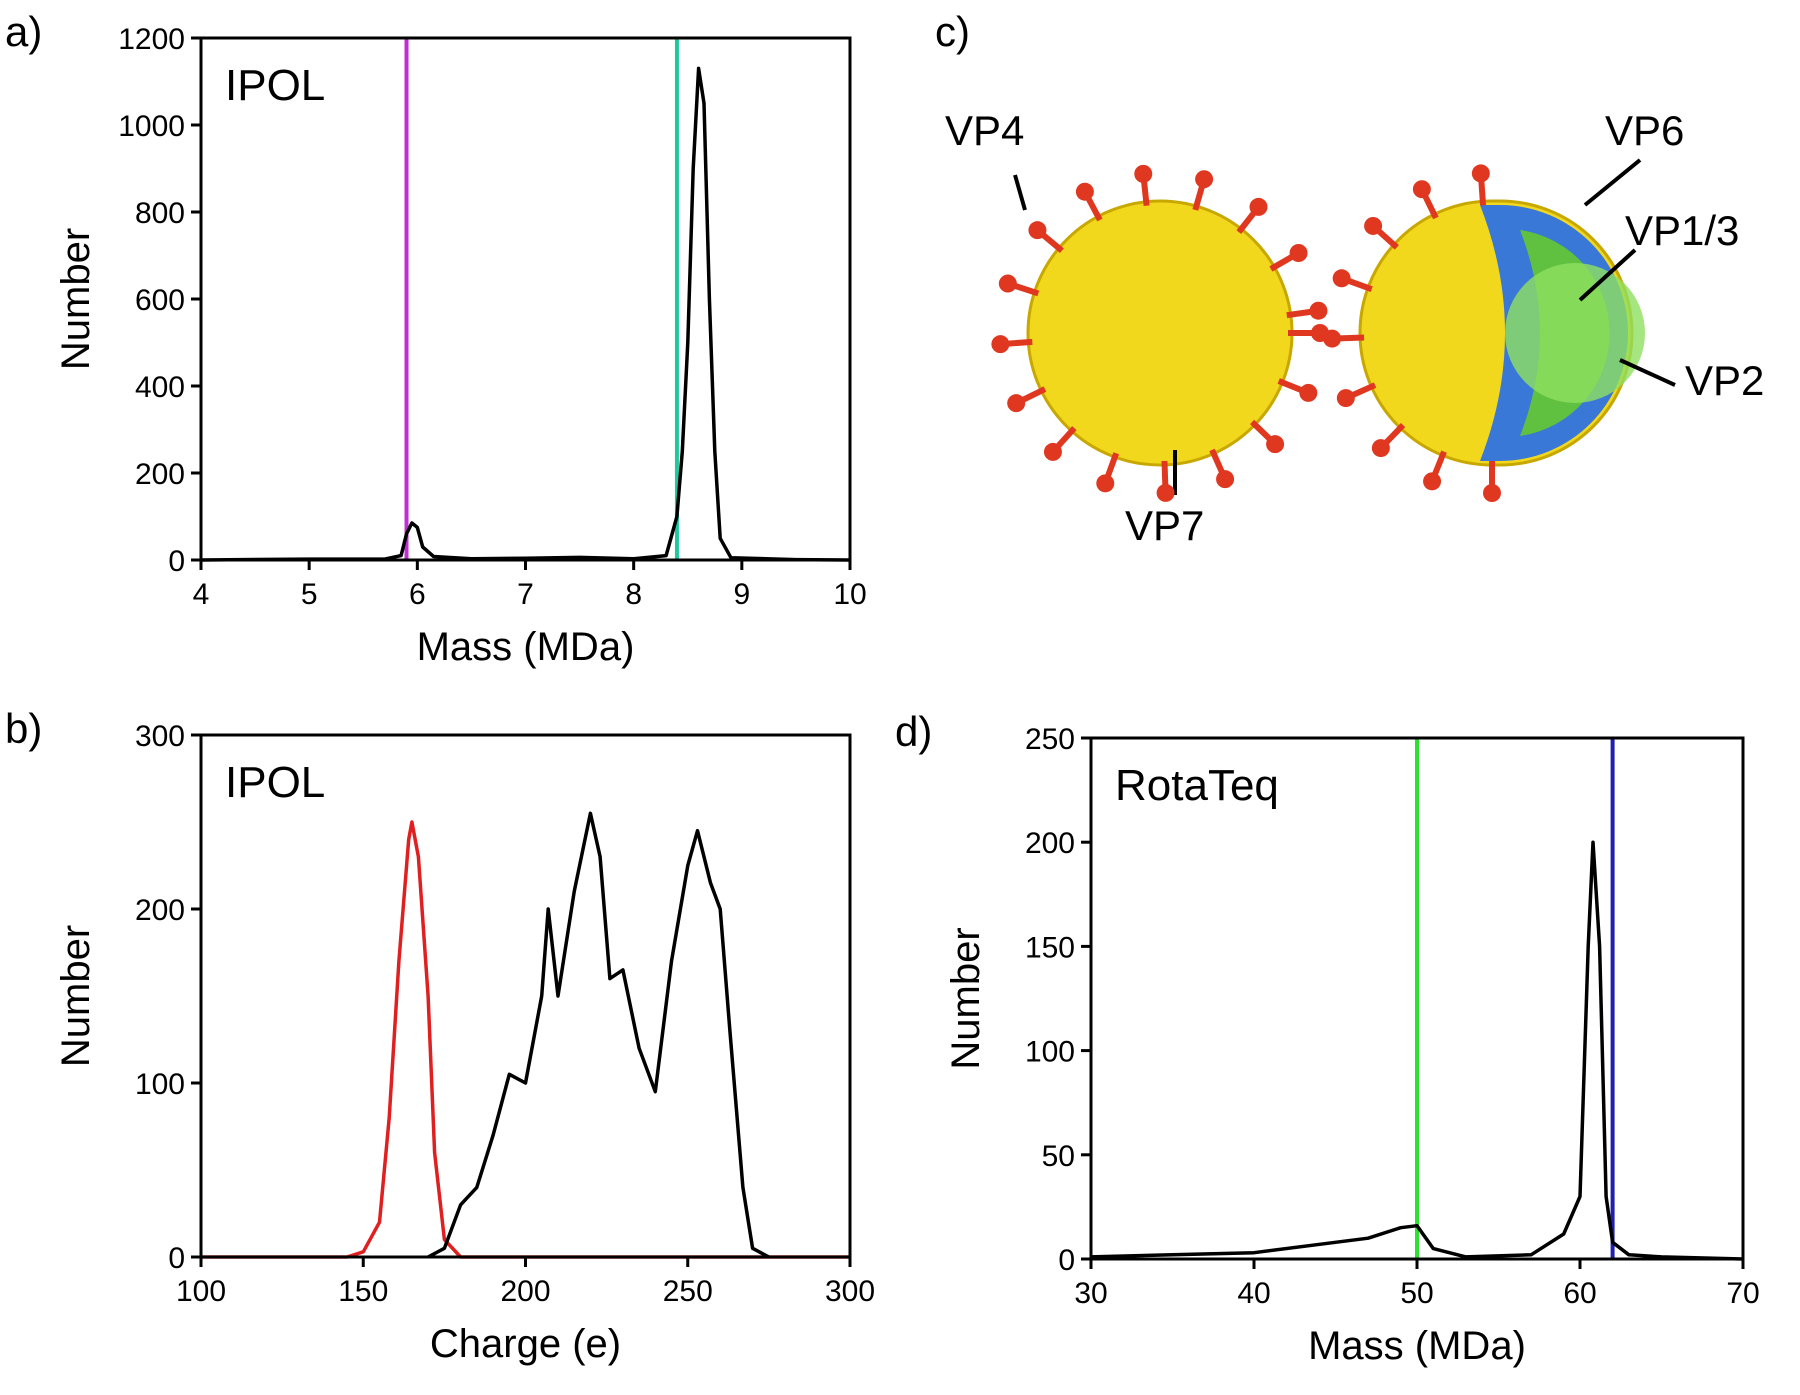  Describe the element at coordinates (417, 594) in the screenshot. I see `x-tick-label: 6` at that location.